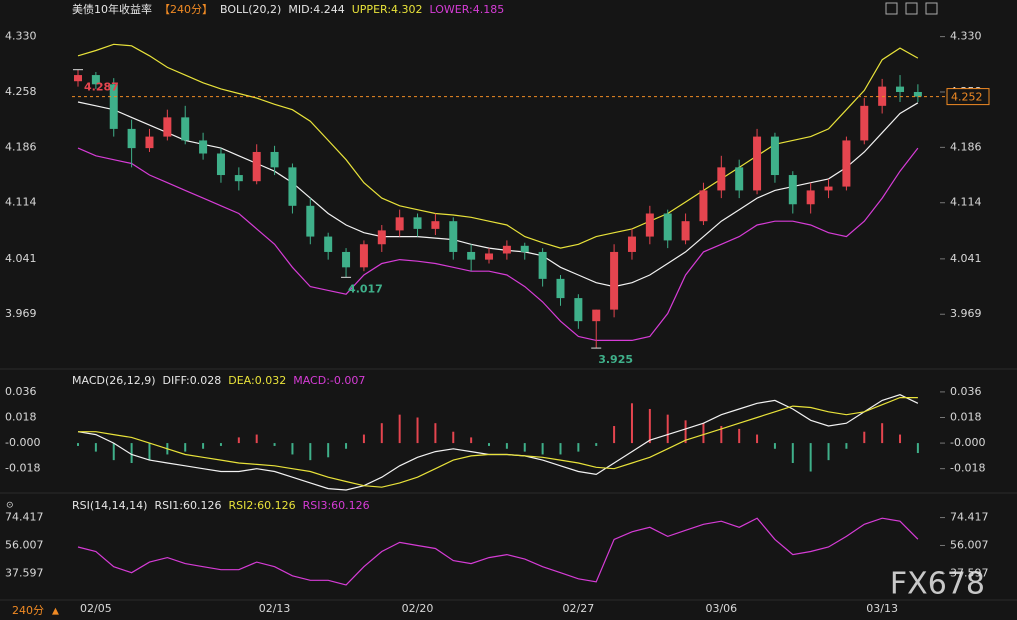 The height and width of the screenshot is (620, 1017). What do you see at coordinates (467, 9) in the screenshot?
I see `legend-item: LOWER:4.185` at bounding box center [467, 9].